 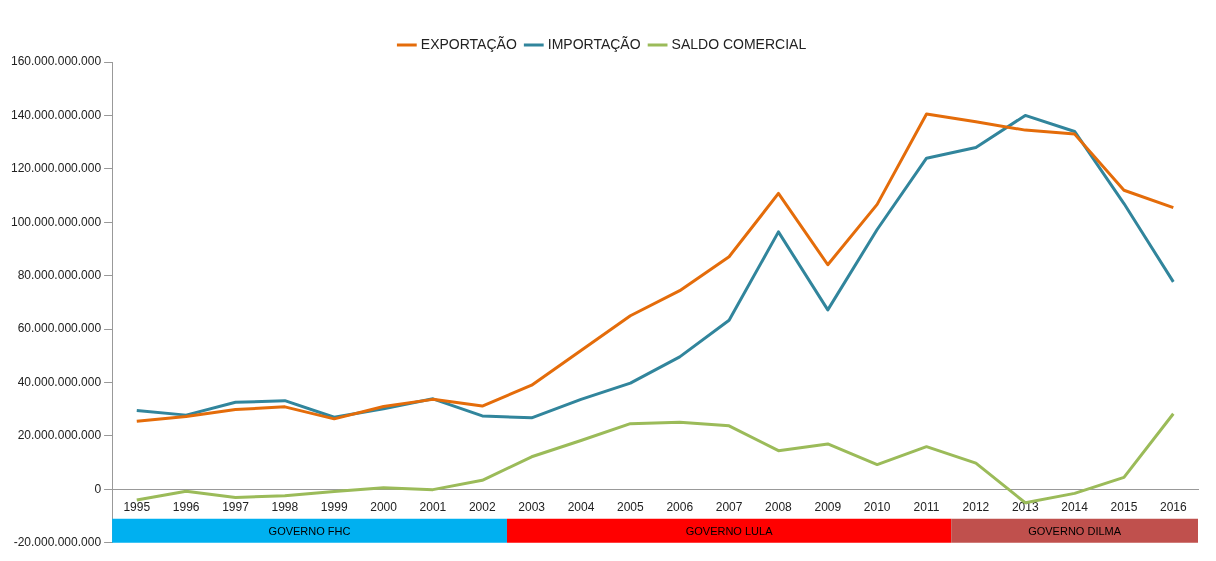 I want to click on x-tick-label: 2000, so click(x=384, y=506).